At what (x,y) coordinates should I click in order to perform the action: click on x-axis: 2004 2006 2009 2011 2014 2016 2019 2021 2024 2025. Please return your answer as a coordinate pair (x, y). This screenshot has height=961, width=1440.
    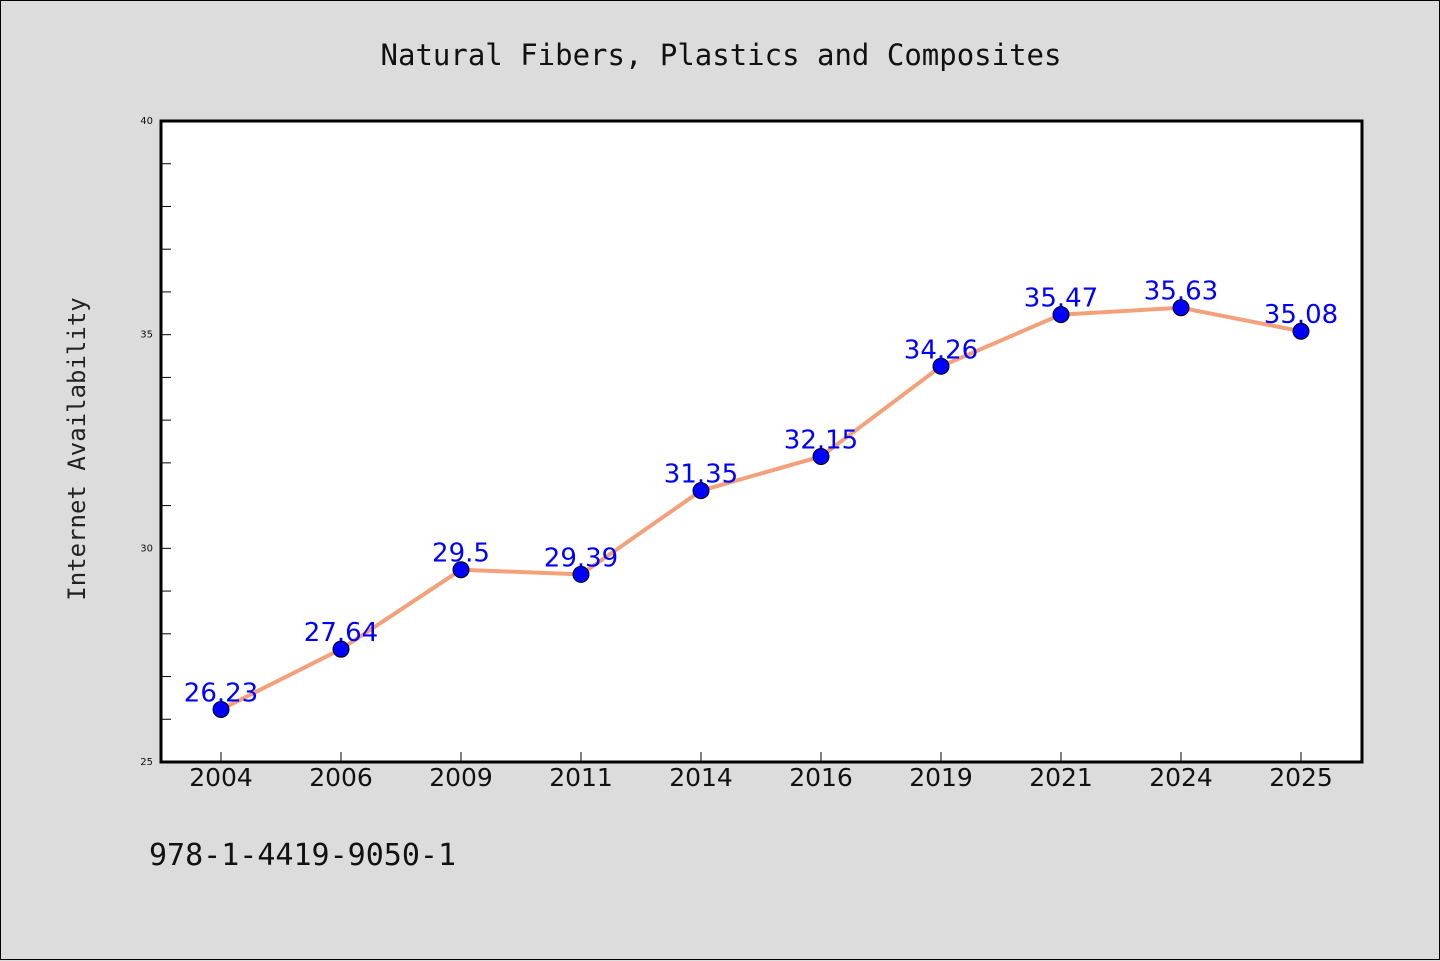
    Looking at the image, I should click on (761, 772).